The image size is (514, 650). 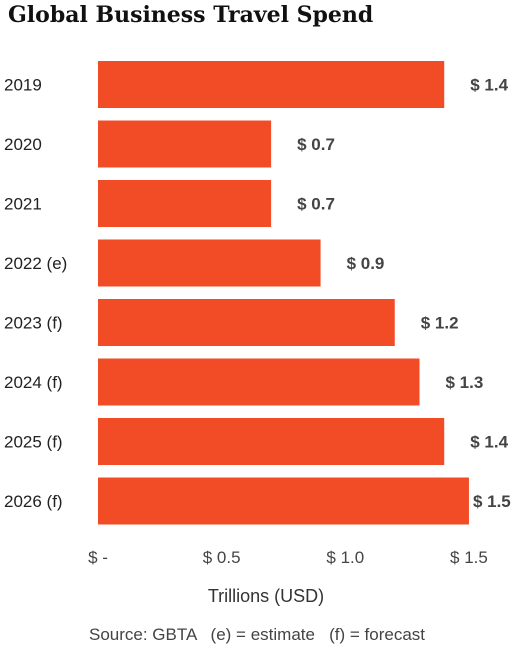 I want to click on chart-title: Global Business Travel Spend, so click(x=191, y=15).